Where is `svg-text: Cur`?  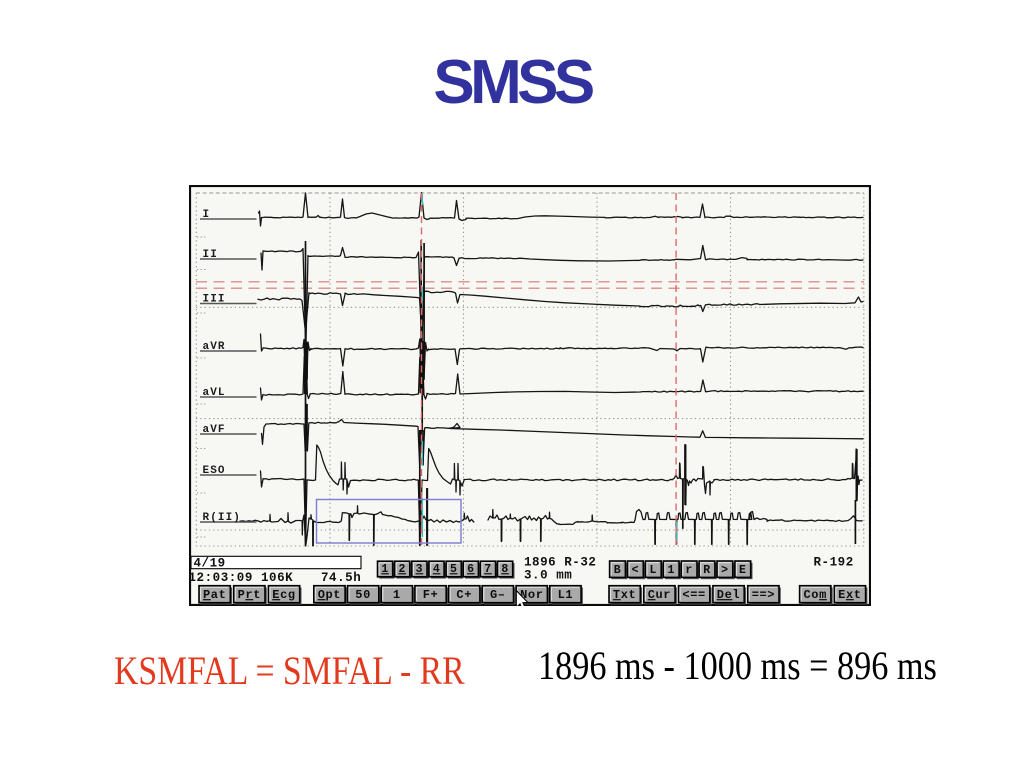 svg-text: Cur is located at coordinates (659, 595).